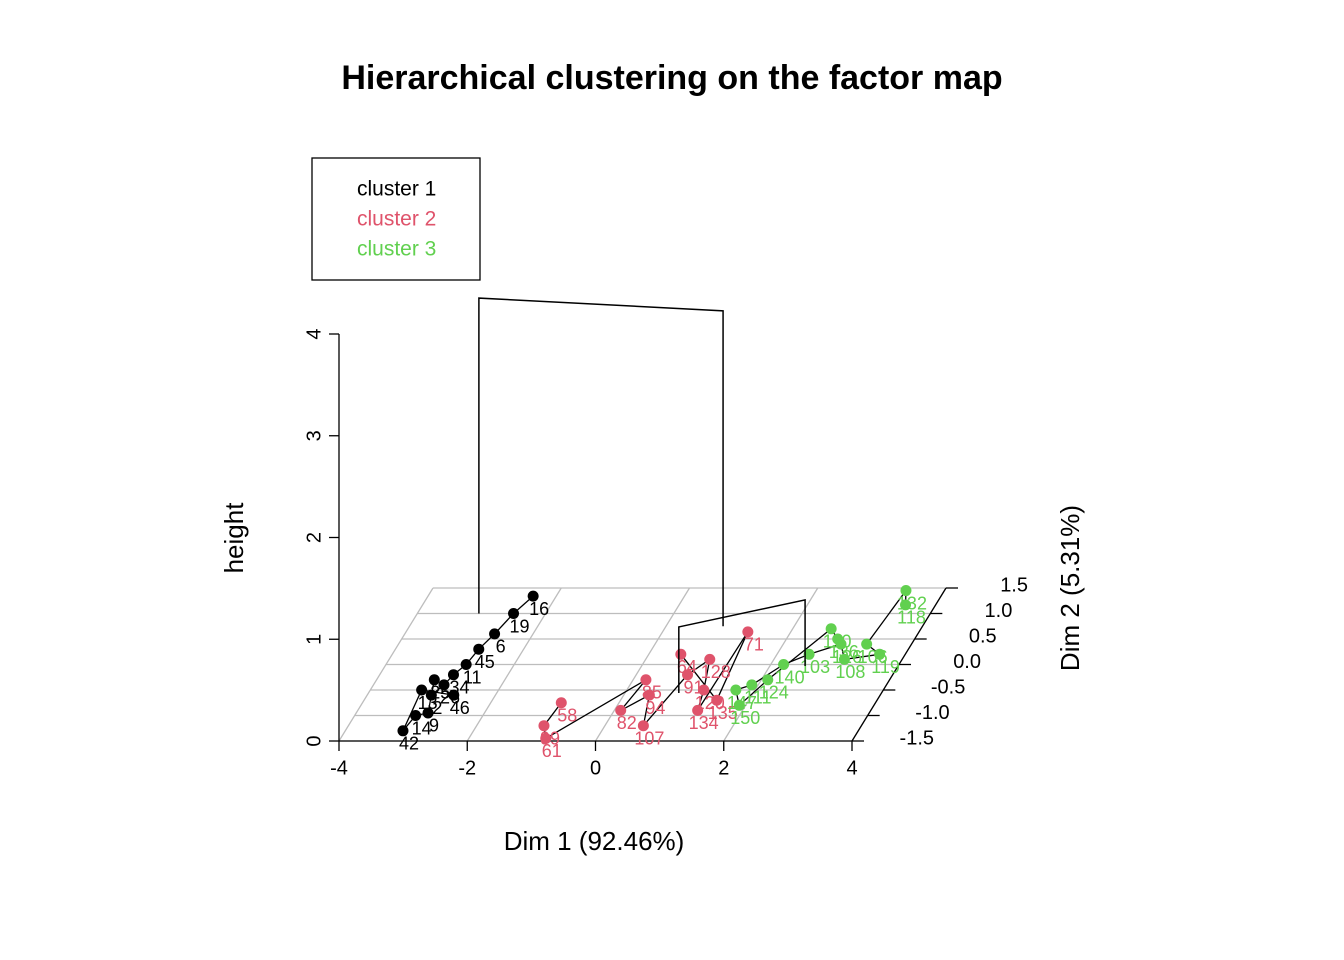 The height and width of the screenshot is (960, 1344). Describe the element at coordinates (917, 738) in the screenshot. I see `y-tick-label: -1.5` at that location.